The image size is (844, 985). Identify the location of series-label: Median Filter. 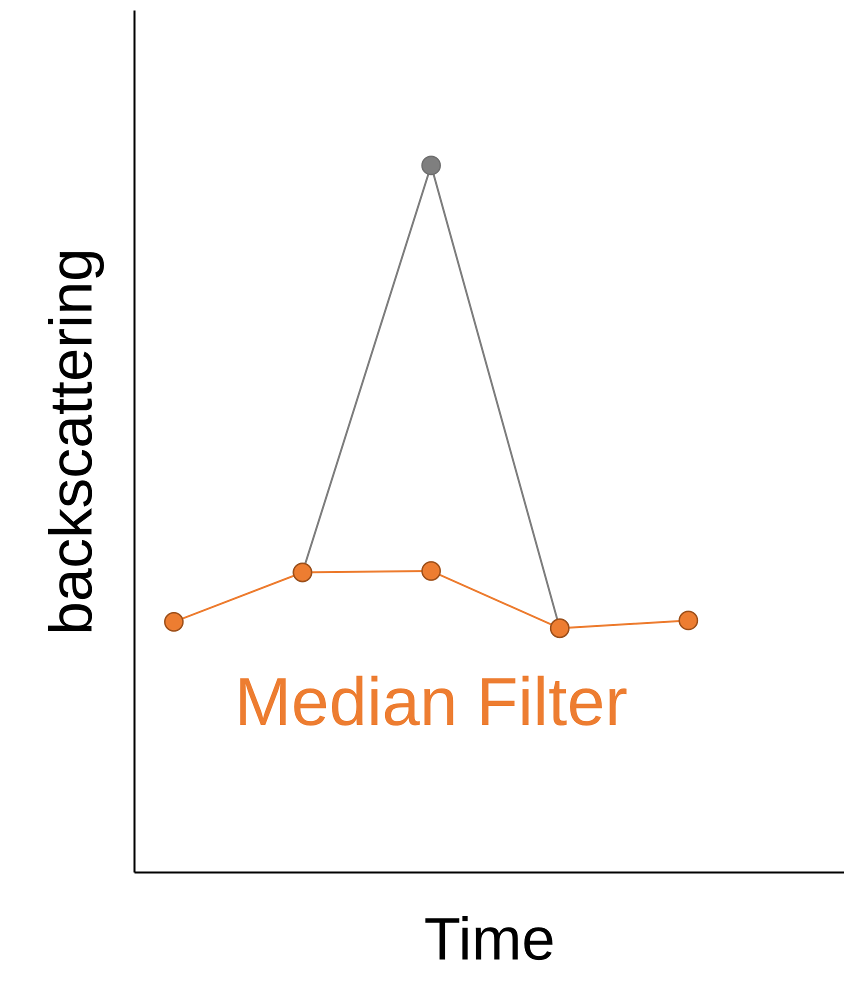
(431, 702).